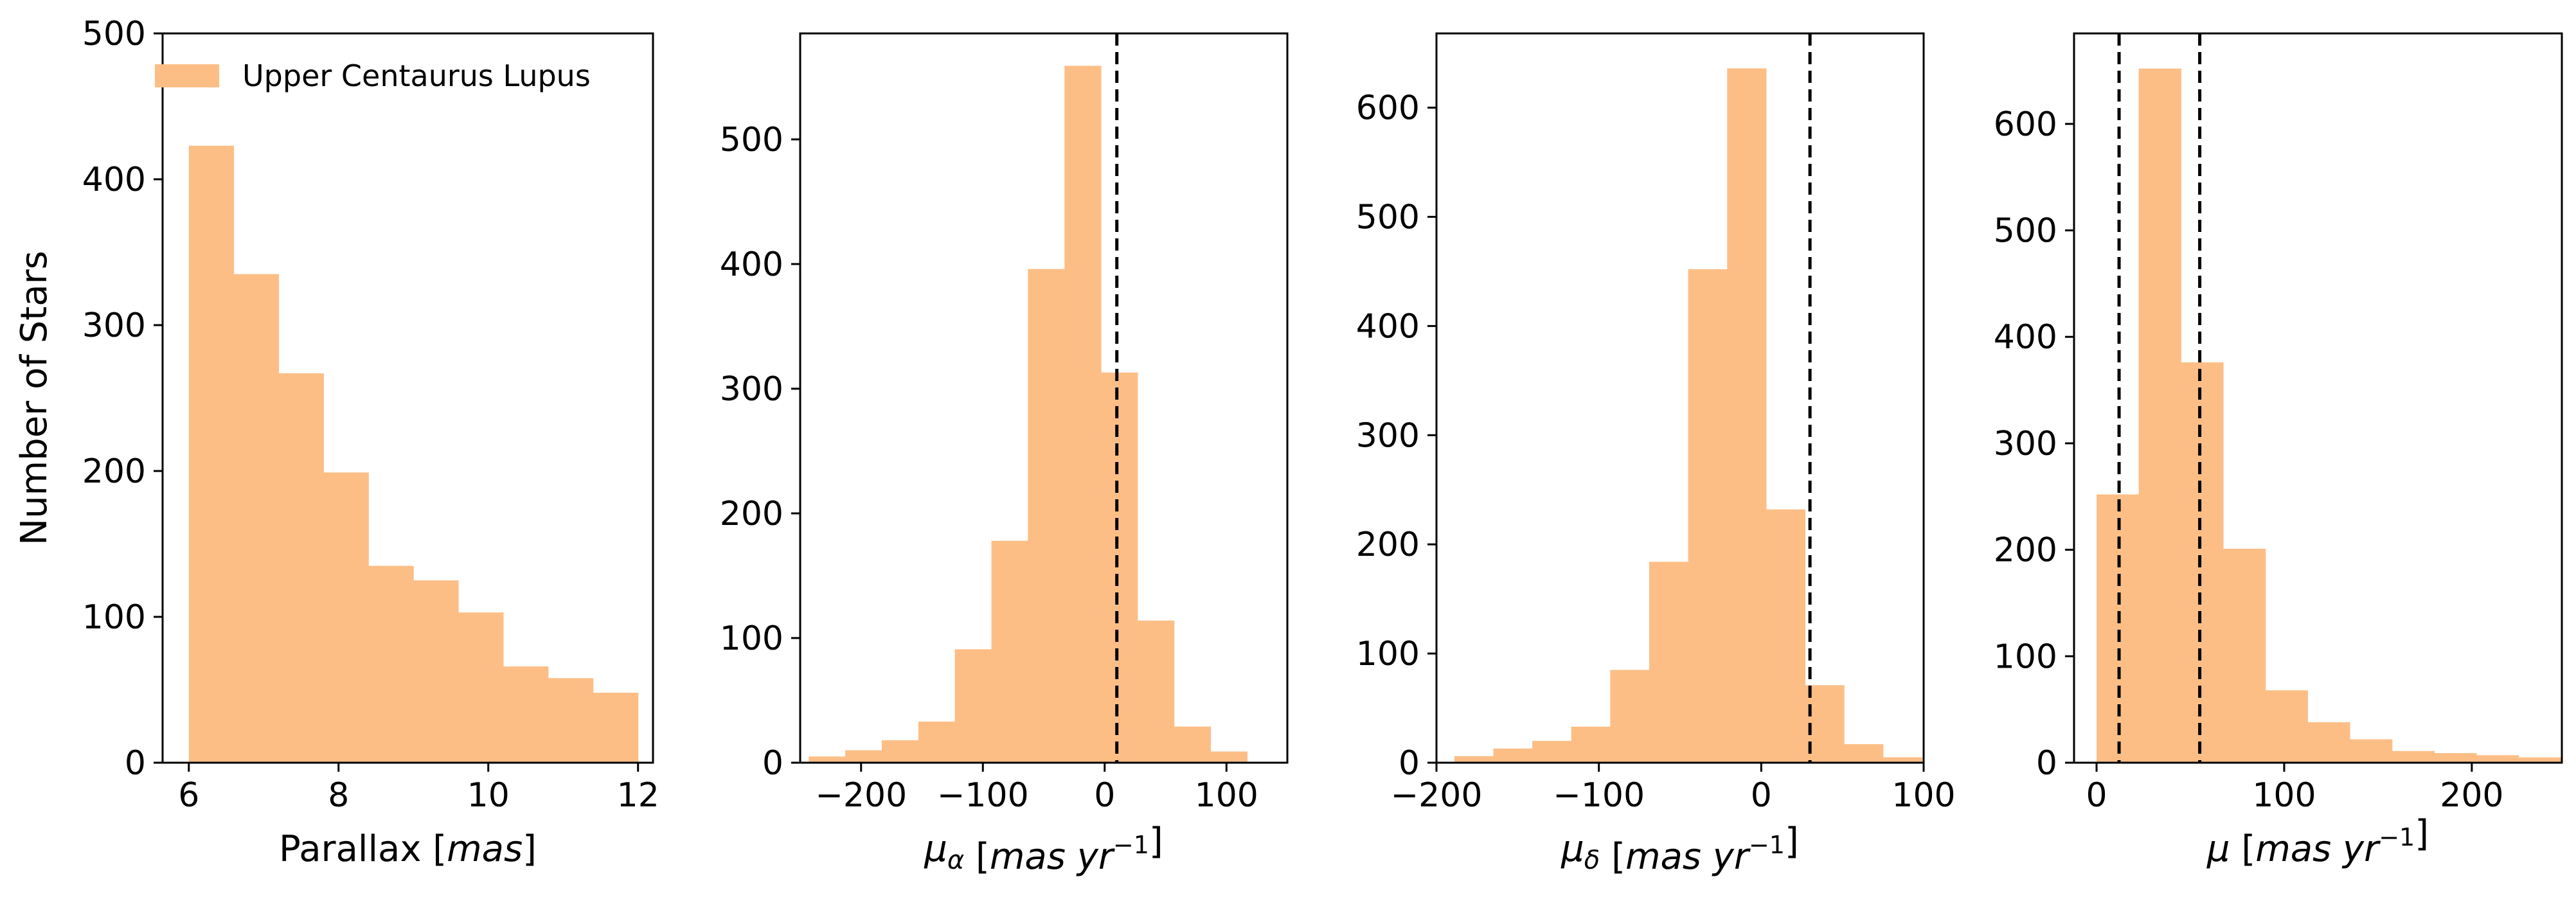 Image resolution: width=2576 pixels, height=897 pixels. I want to click on x-axis-label-part: mas, so click(485, 849).